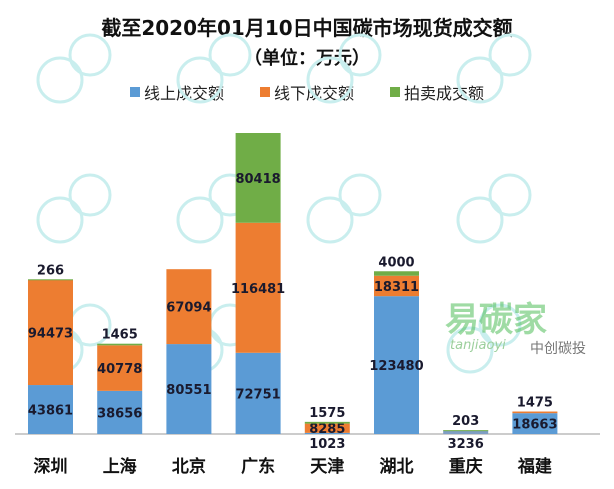  I want to click on data-label: 67094, so click(188, 308).